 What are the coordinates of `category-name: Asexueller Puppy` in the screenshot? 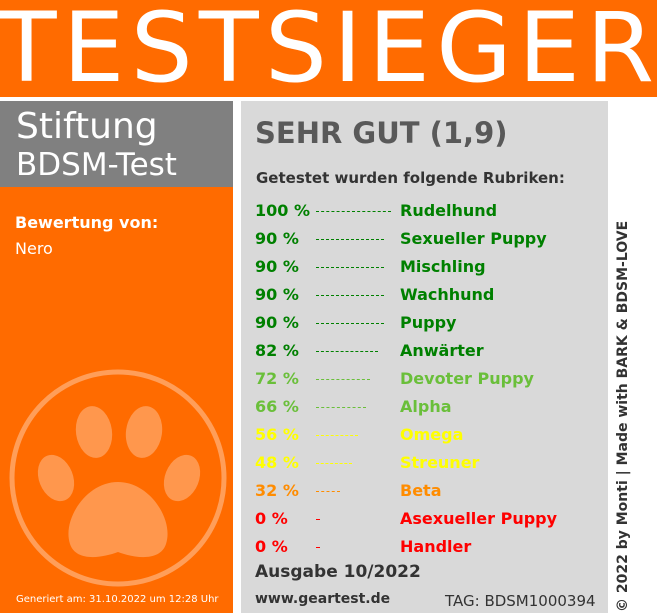 It's located at (479, 518).